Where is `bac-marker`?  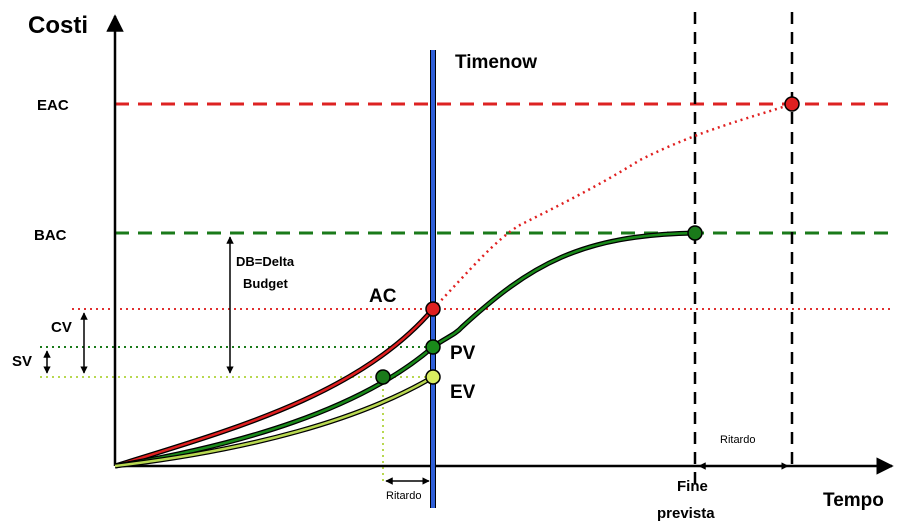
bac-marker is located at coordinates (695, 233).